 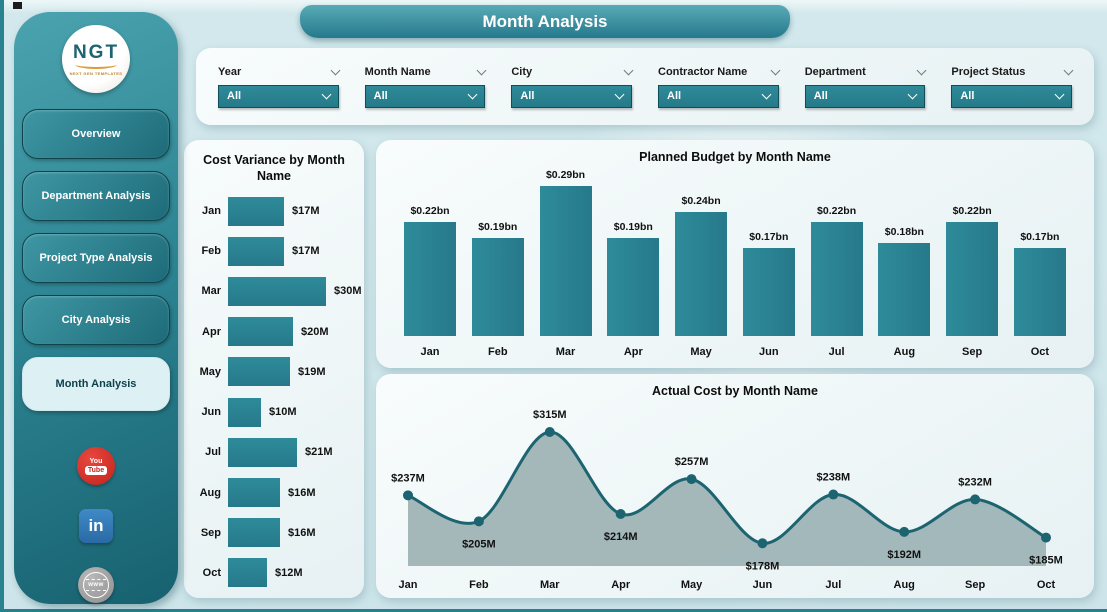 I want to click on planned-budget-column: $0.17bn, so click(x=768, y=283).